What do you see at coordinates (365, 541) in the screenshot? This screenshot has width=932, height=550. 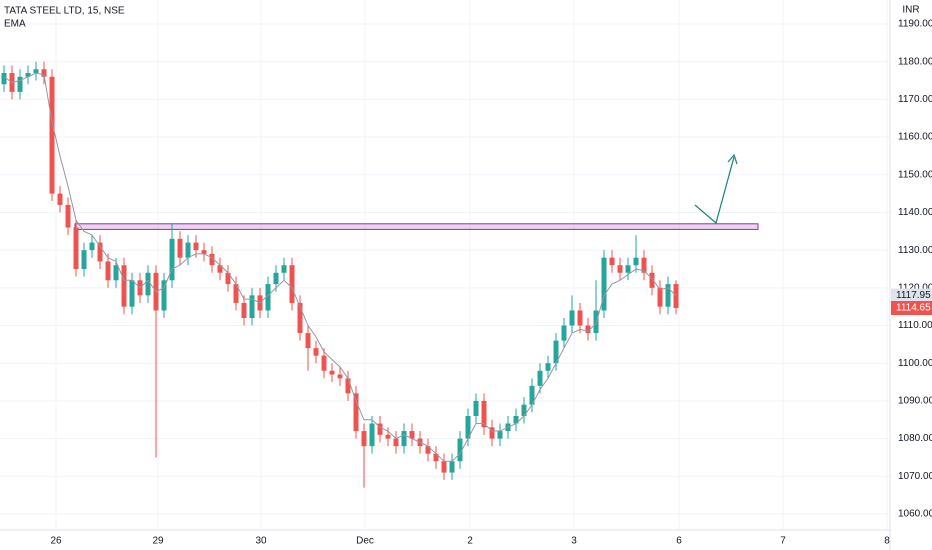 I see `x-tick-label: Dec` at bounding box center [365, 541].